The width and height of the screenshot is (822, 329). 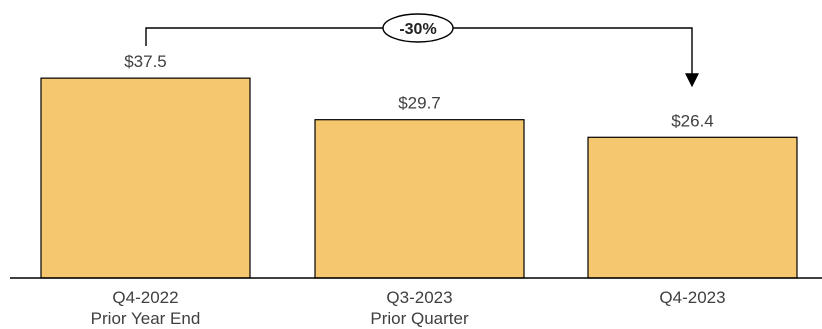 I want to click on value-label-3: $26.4, so click(x=692, y=120).